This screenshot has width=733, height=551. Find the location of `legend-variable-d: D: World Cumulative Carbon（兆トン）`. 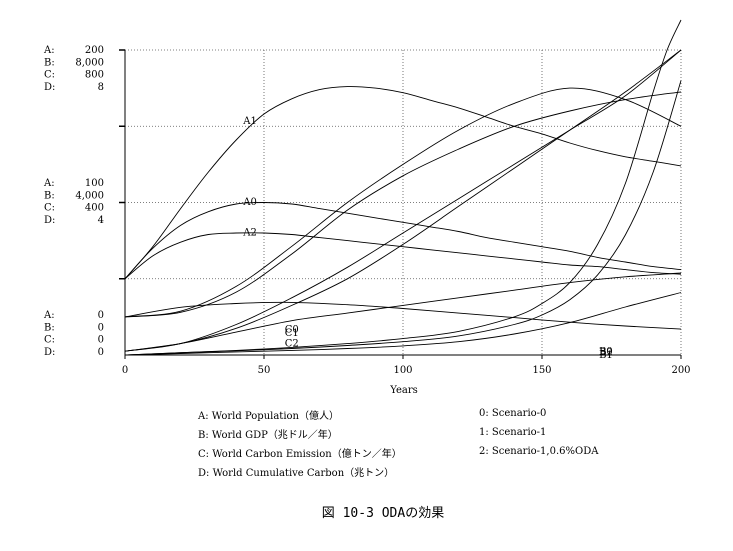

legend-variable-d: D: World Cumulative Carbon（兆トン） is located at coordinates (296, 473).